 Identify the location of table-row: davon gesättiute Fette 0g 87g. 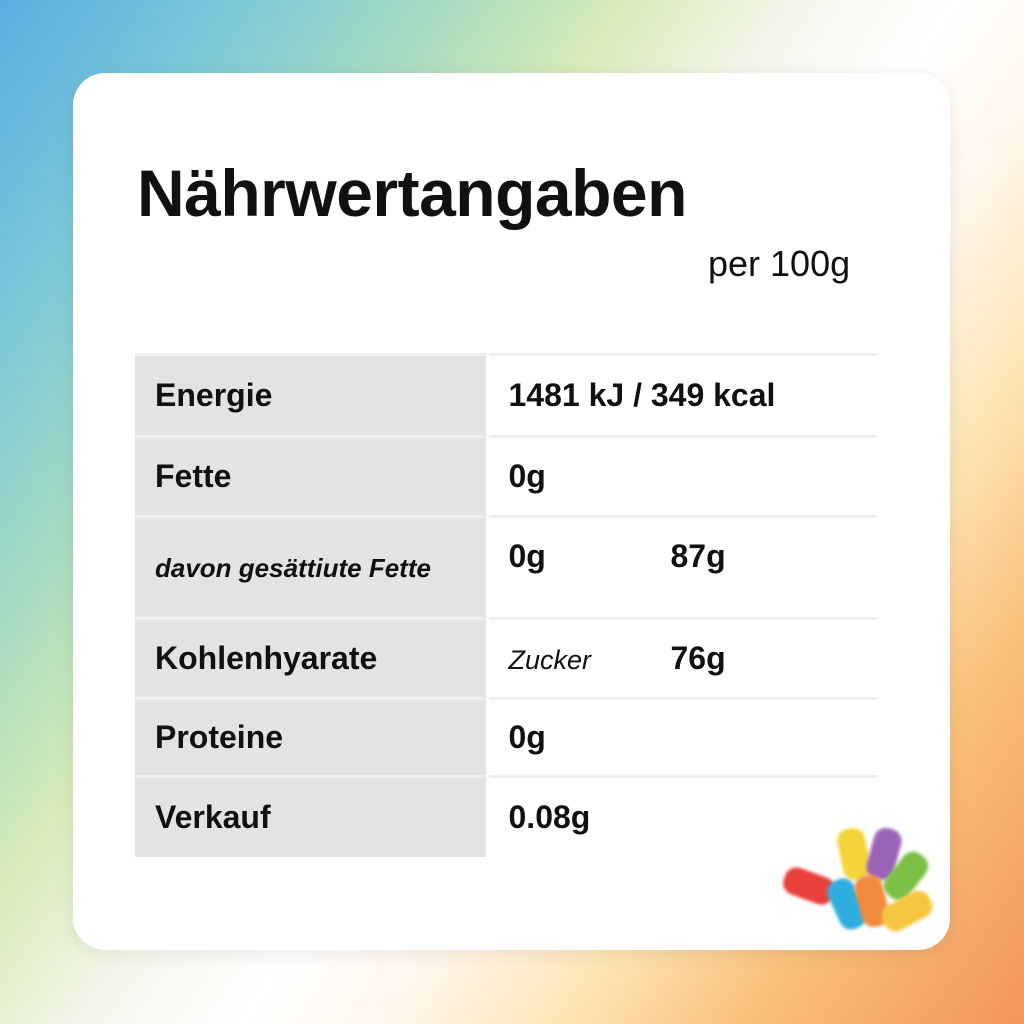
(506, 567).